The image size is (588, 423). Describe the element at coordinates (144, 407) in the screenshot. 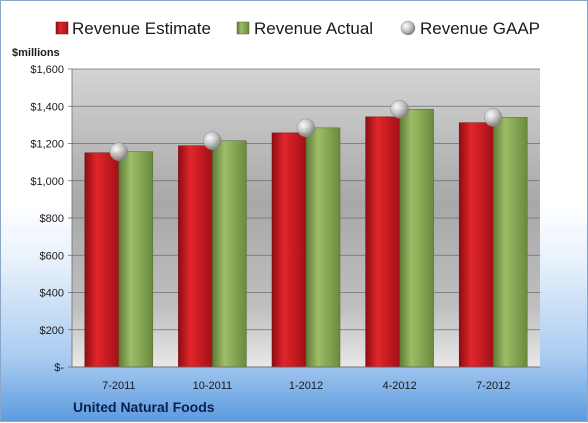

I see `company-label: United Natural Foods` at that location.